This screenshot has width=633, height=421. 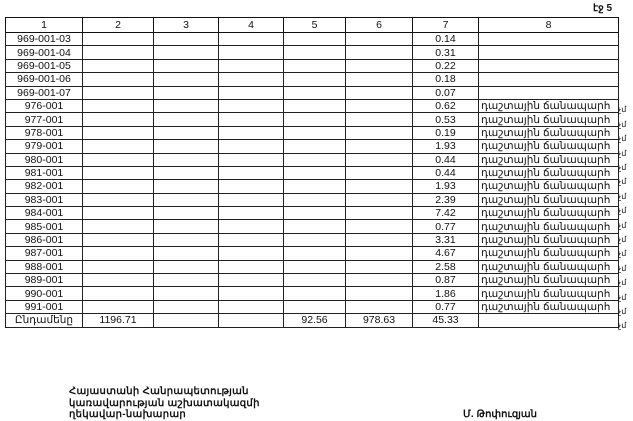 I want to click on table-row: 983-001 2.39 դաշտային ճանապարհ, so click(x=312, y=200).